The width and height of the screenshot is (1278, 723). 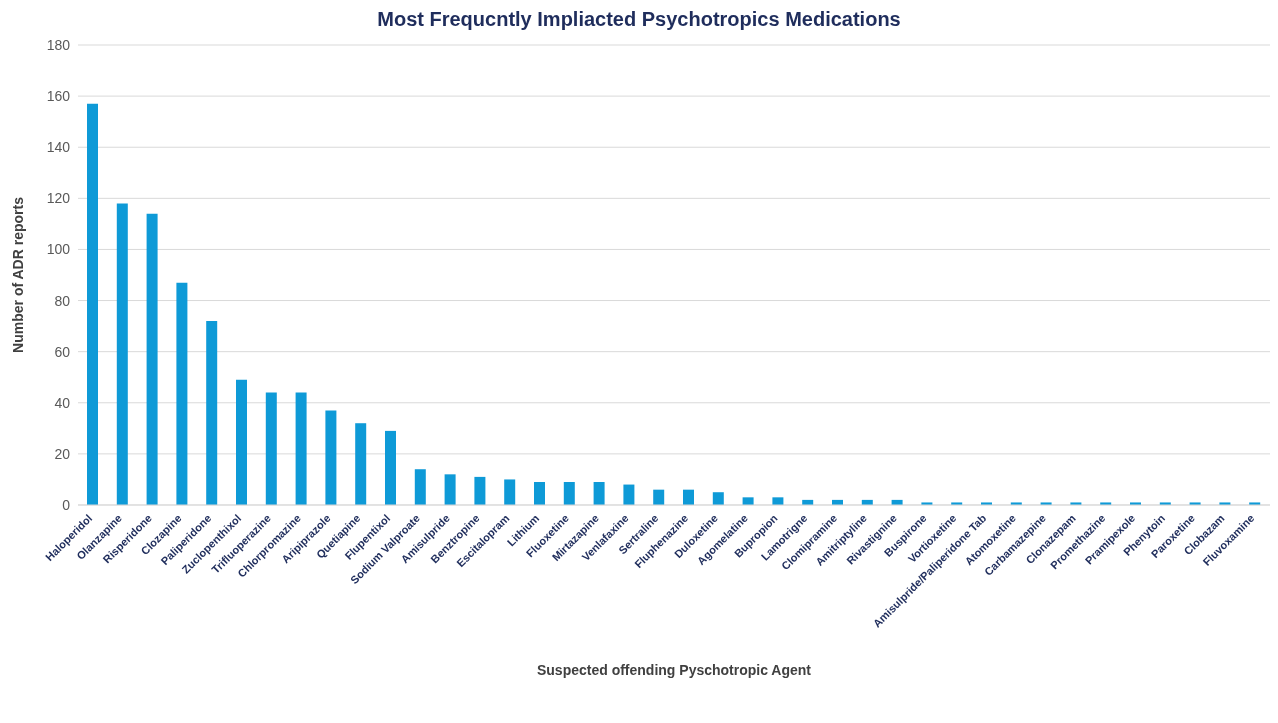 What do you see at coordinates (62, 351) in the screenshot?
I see `y-tick-label: 60` at bounding box center [62, 351].